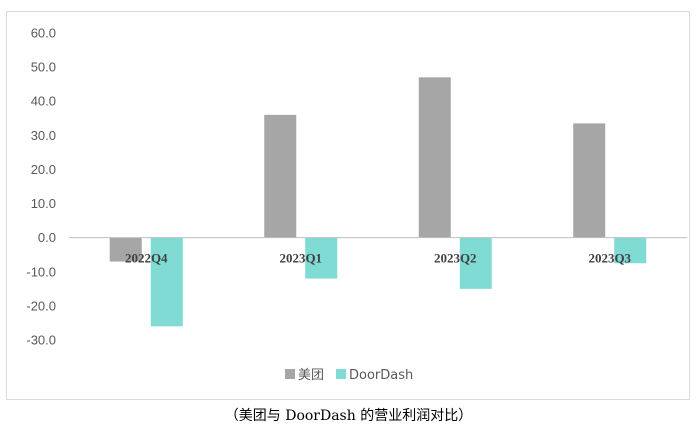 This screenshot has height=432, width=697. Describe the element at coordinates (43, 135) in the screenshot. I see `y-tick-label: 30.0` at that location.